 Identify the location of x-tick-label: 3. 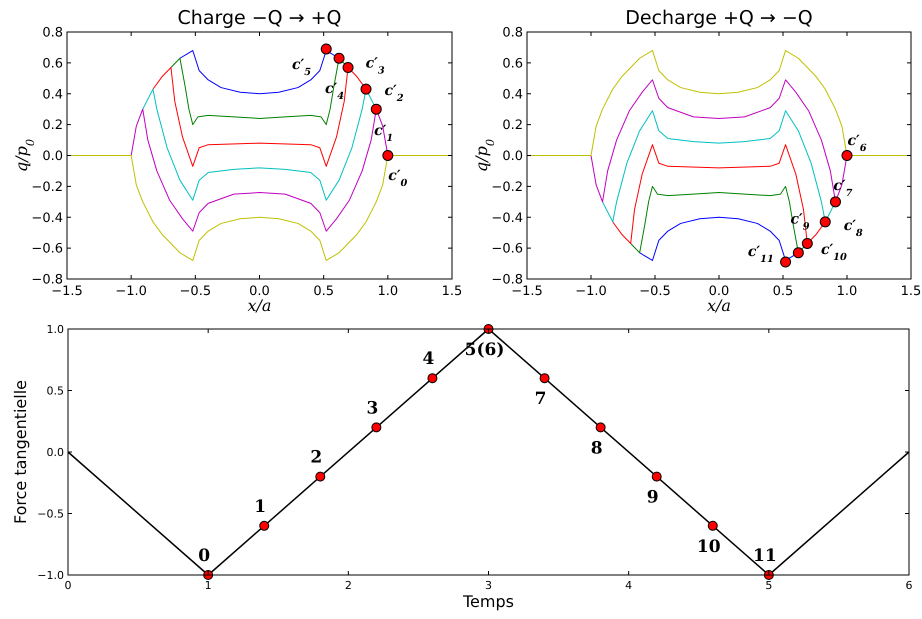
(488, 585).